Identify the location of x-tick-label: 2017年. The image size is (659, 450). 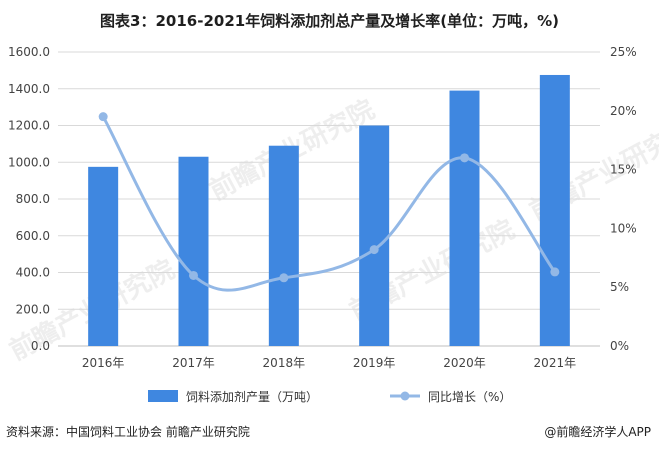
(193, 363).